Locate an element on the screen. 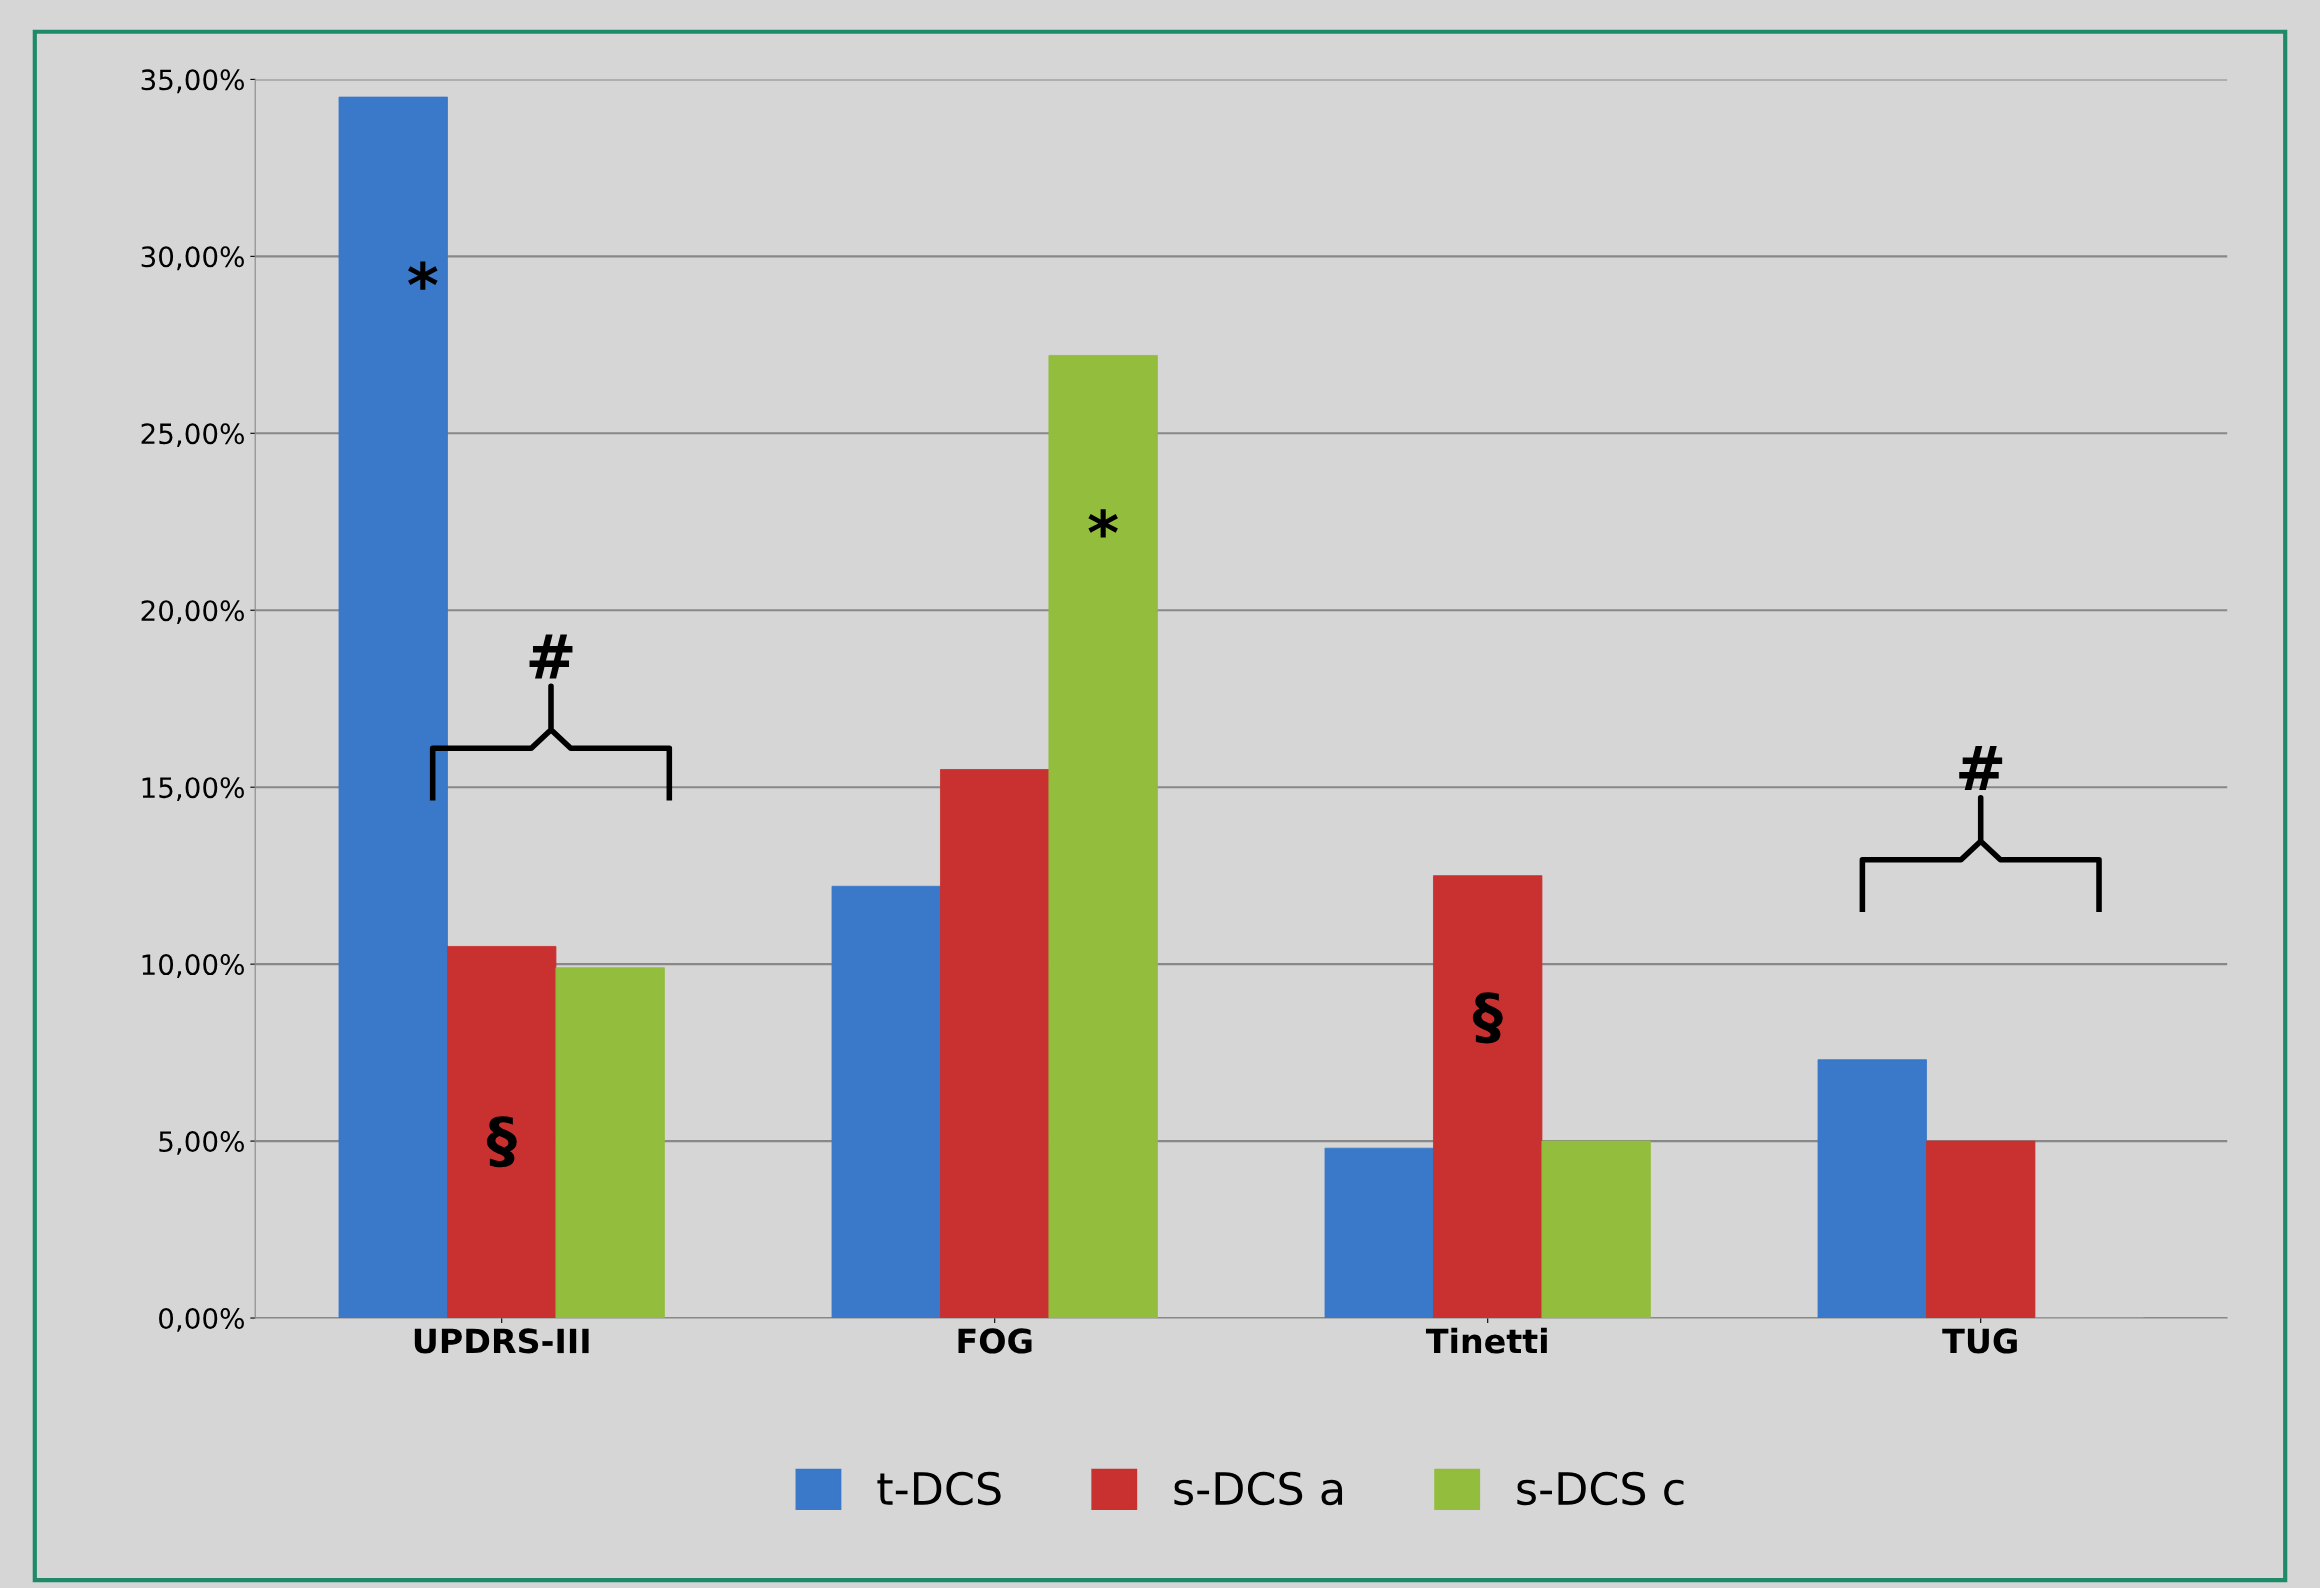  y-tick-label: 30,00% is located at coordinates (192, 258).